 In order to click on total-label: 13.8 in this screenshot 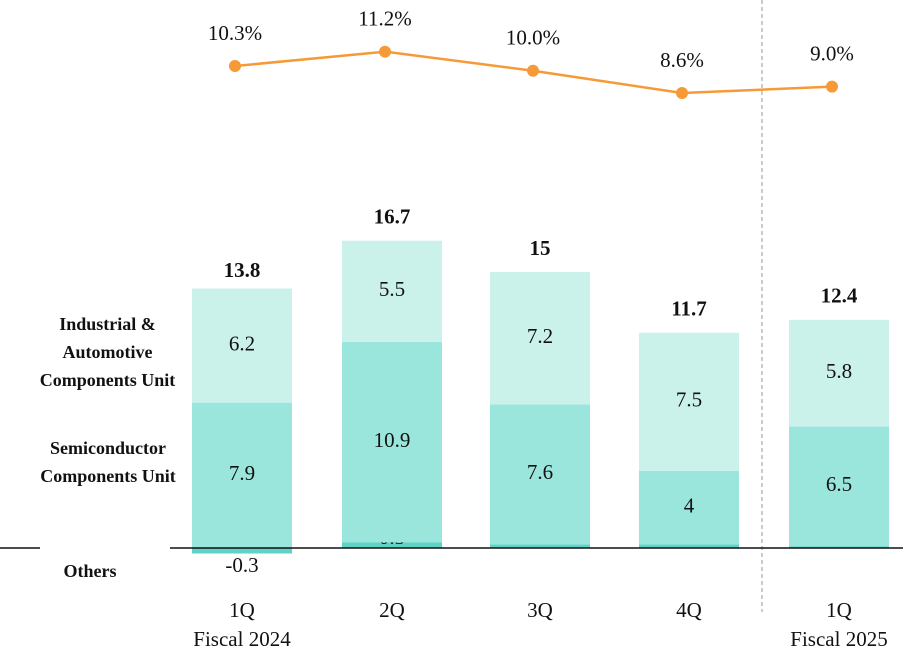, I will do `click(242, 270)`.